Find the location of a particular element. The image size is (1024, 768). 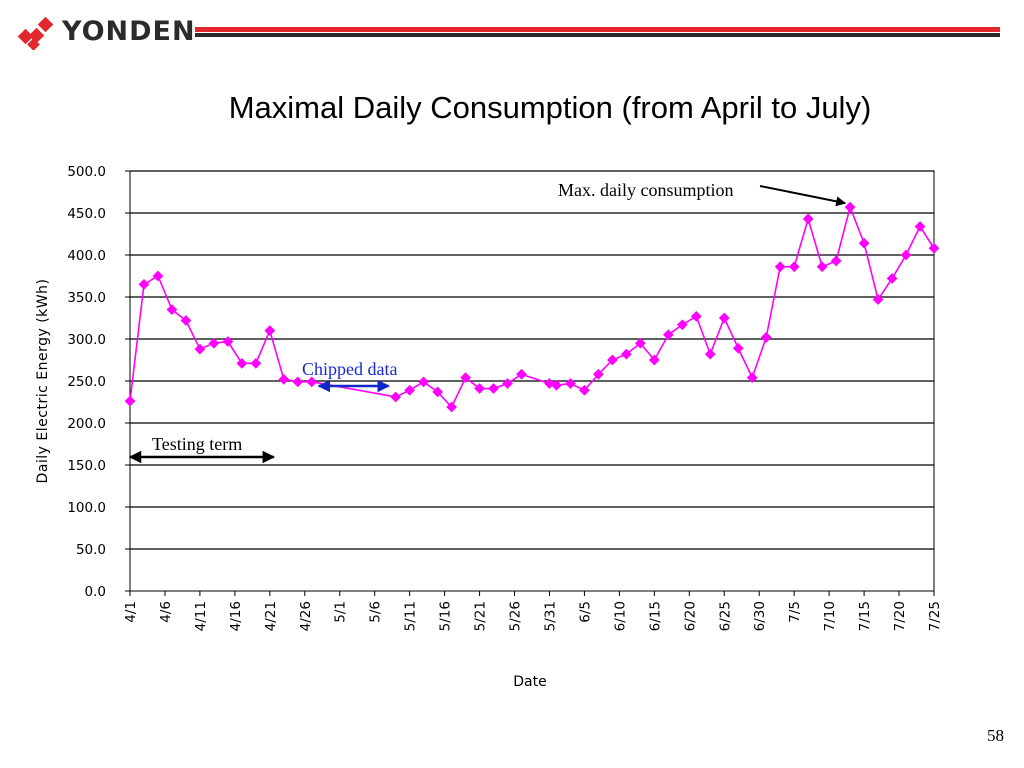

chipped-data-label: Chipped data is located at coordinates (349, 369).